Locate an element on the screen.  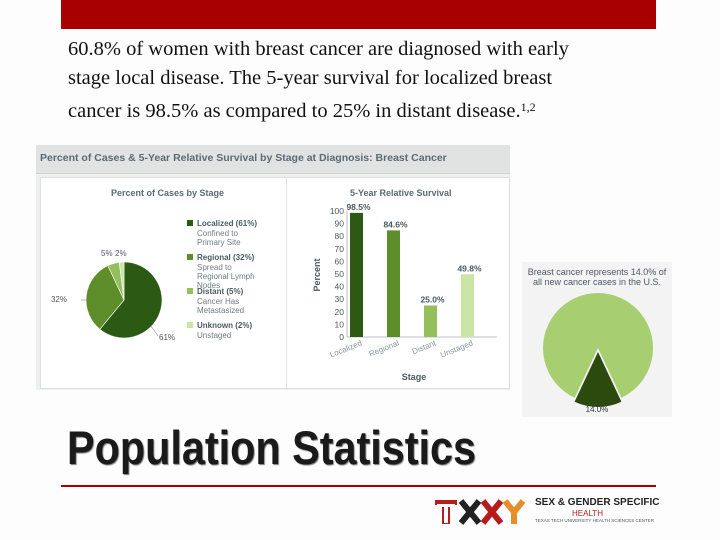
citation-superscript: 1,2 is located at coordinates (528, 107).